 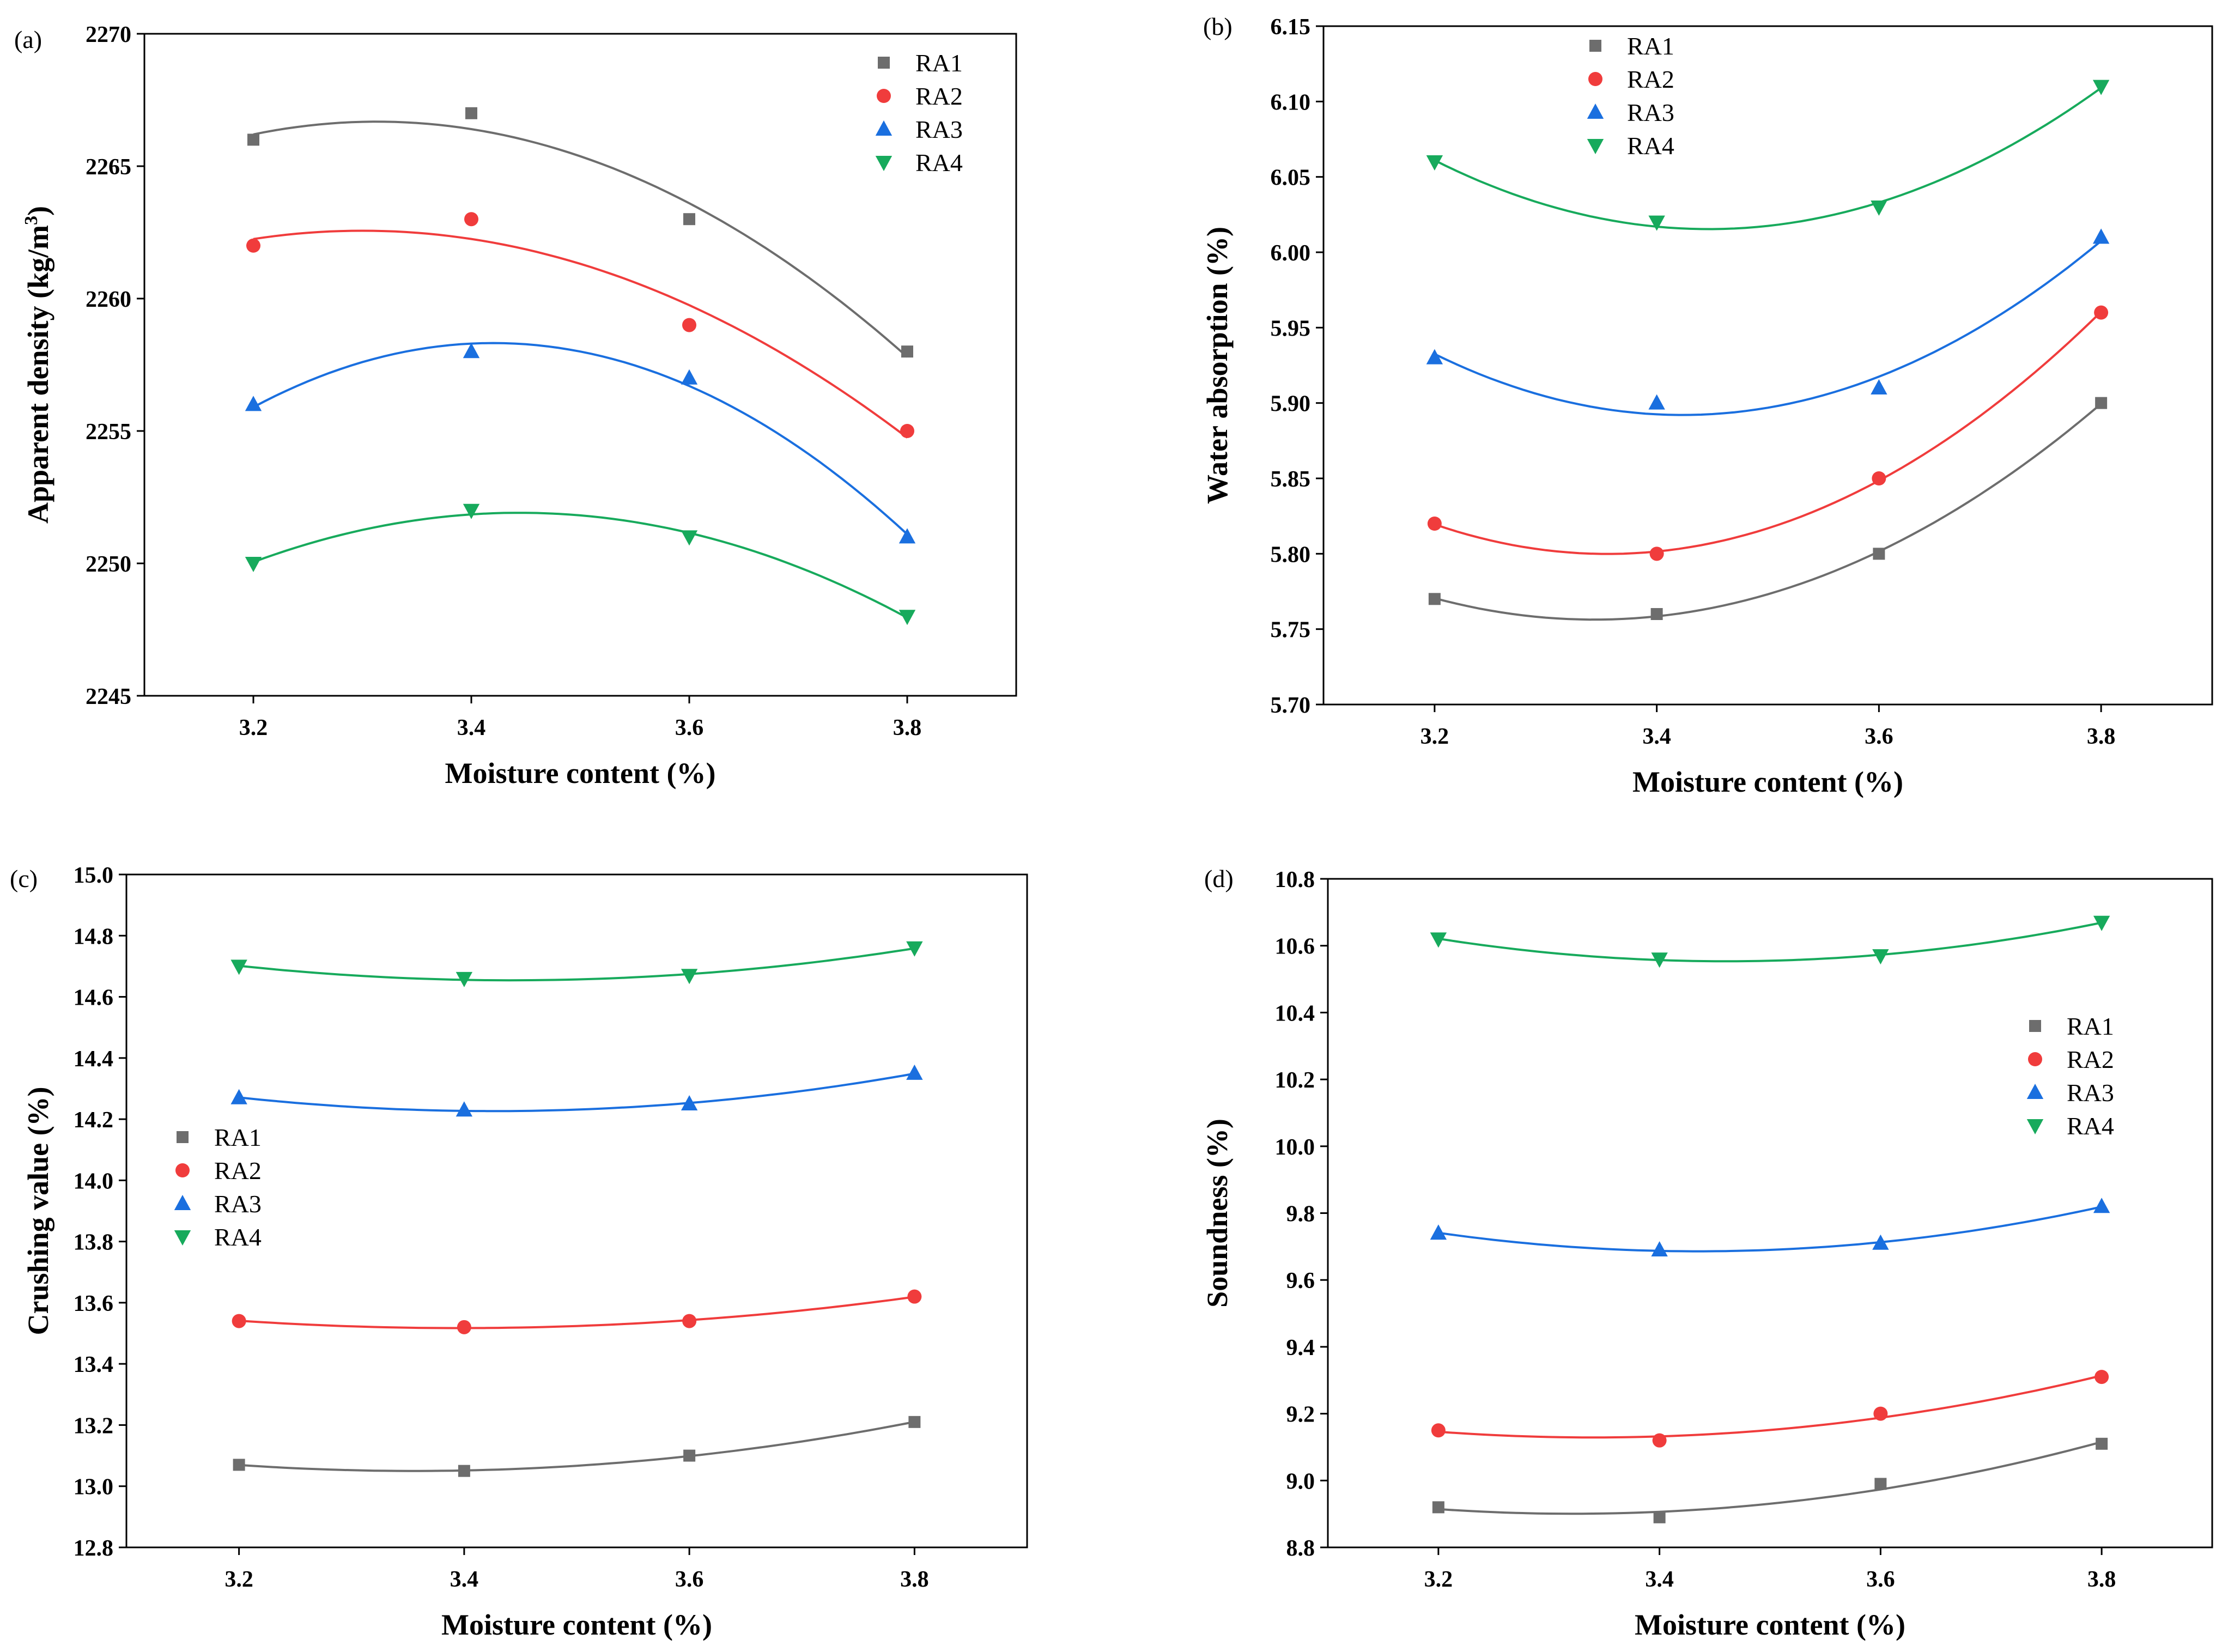 What do you see at coordinates (108, 299) in the screenshot?
I see `y-tick-label: 2260` at bounding box center [108, 299].